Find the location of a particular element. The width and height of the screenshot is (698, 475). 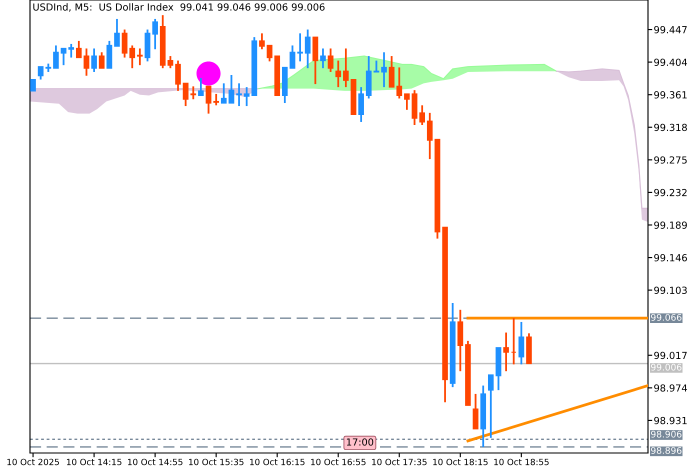

ref-line-label: 99.066 is located at coordinates (666, 317).